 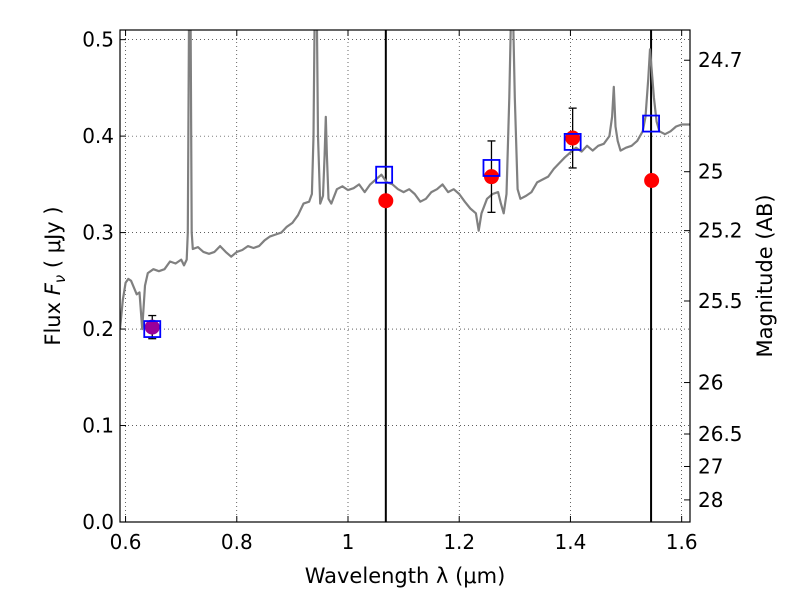 What do you see at coordinates (98, 426) in the screenshot?
I see `y-tick-label: 0.1` at bounding box center [98, 426].